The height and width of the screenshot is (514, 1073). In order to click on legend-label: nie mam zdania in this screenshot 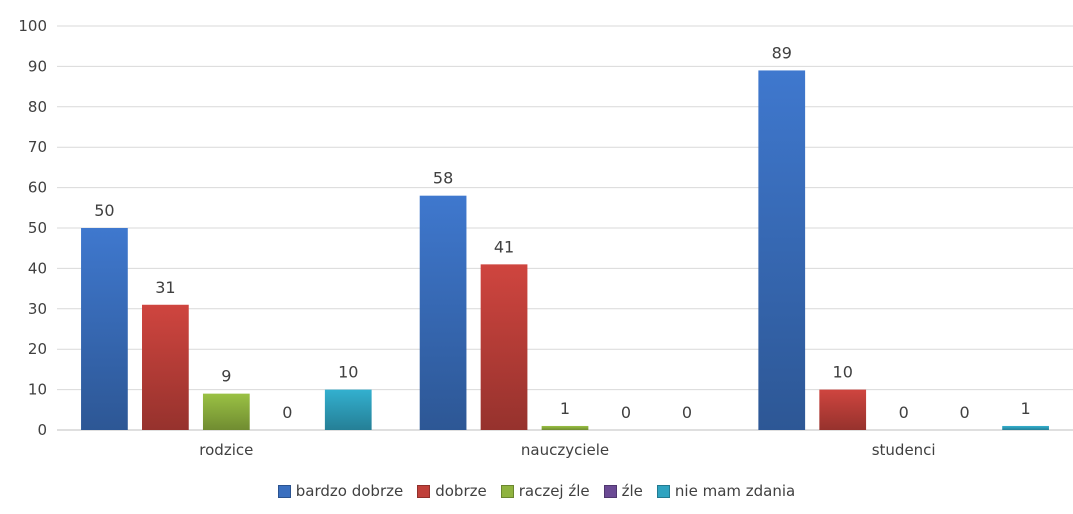, I will do `click(735, 491)`.